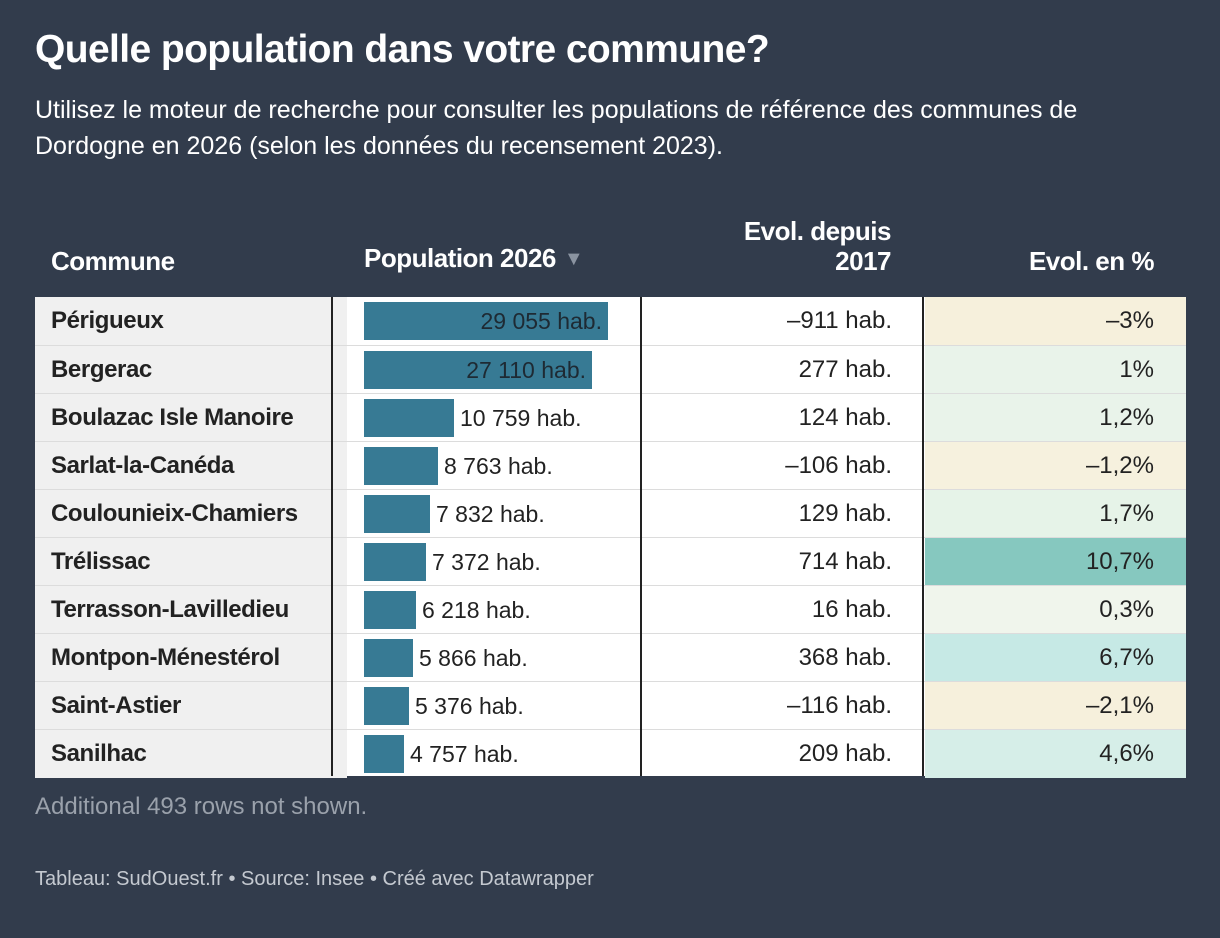 The height and width of the screenshot is (938, 1220). I want to click on commune-name: Bergerac, so click(191, 370).